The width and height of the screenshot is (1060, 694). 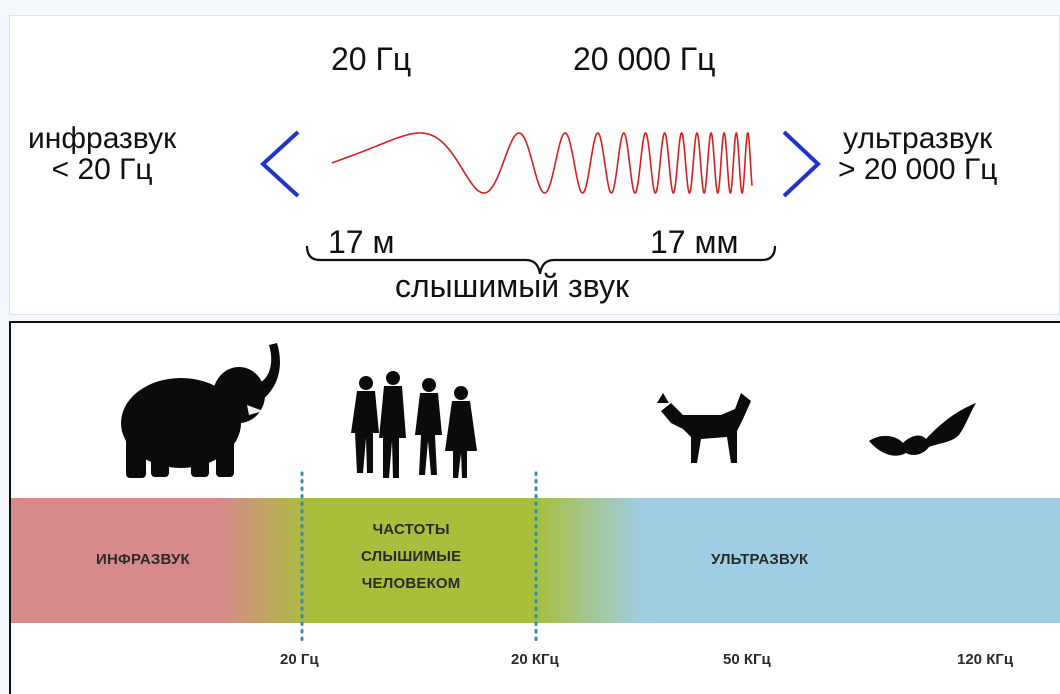 I want to click on tick-20hz: 20 Гц, so click(x=299, y=659).